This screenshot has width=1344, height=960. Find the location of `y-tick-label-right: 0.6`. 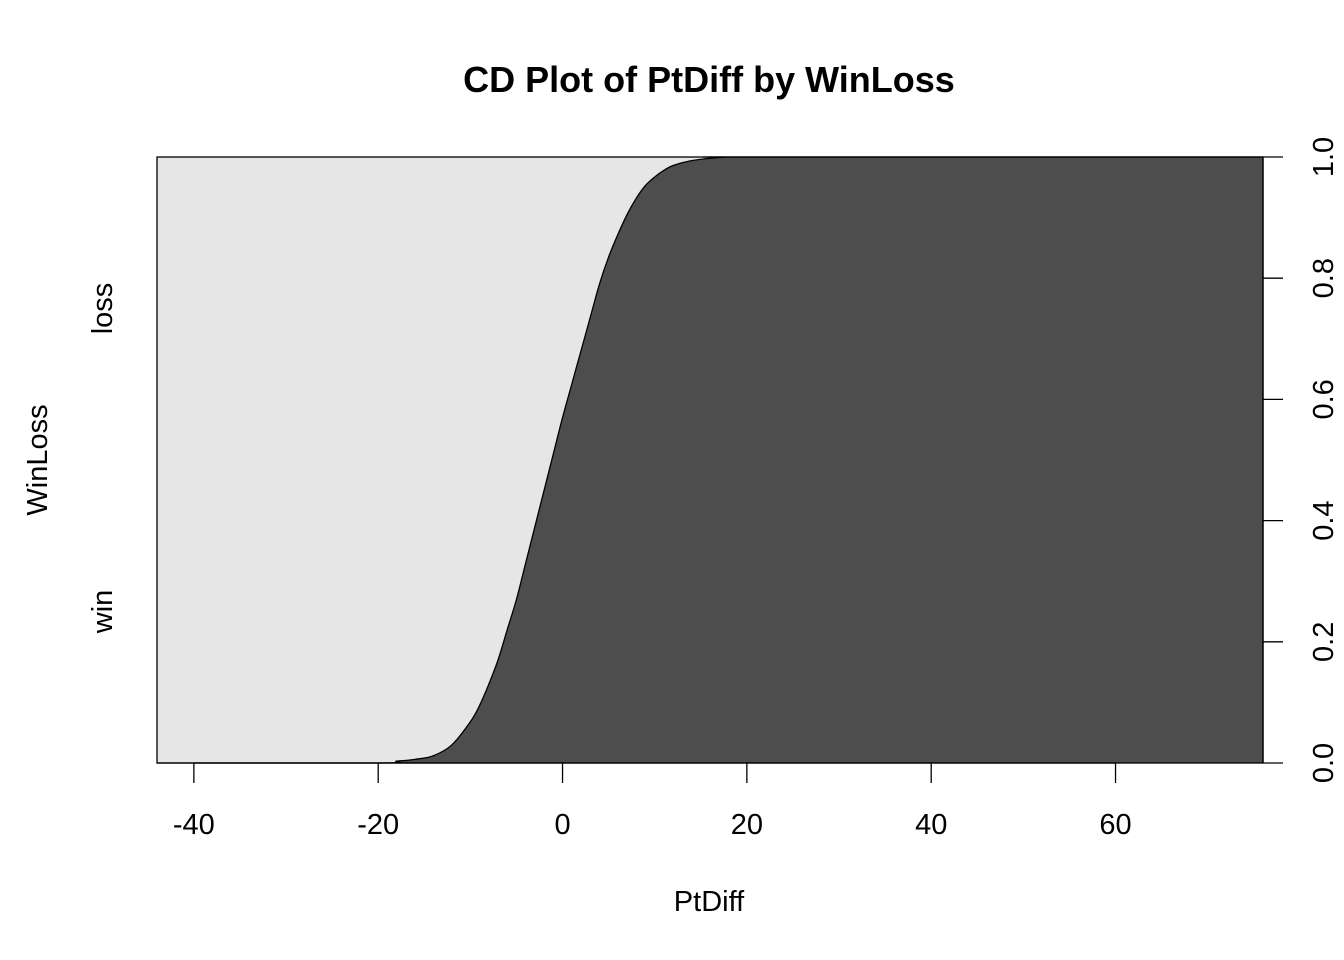

y-tick-label-right: 0.6 is located at coordinates (1324, 399).